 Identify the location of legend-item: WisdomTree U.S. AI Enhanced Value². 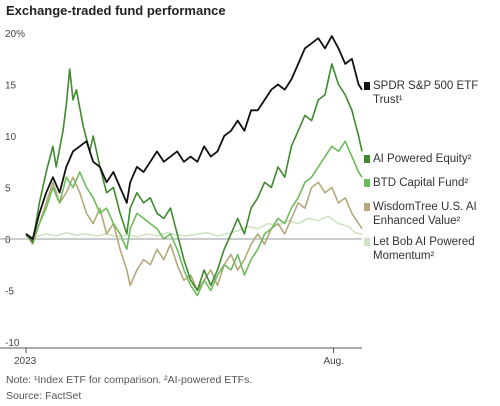
(431, 214).